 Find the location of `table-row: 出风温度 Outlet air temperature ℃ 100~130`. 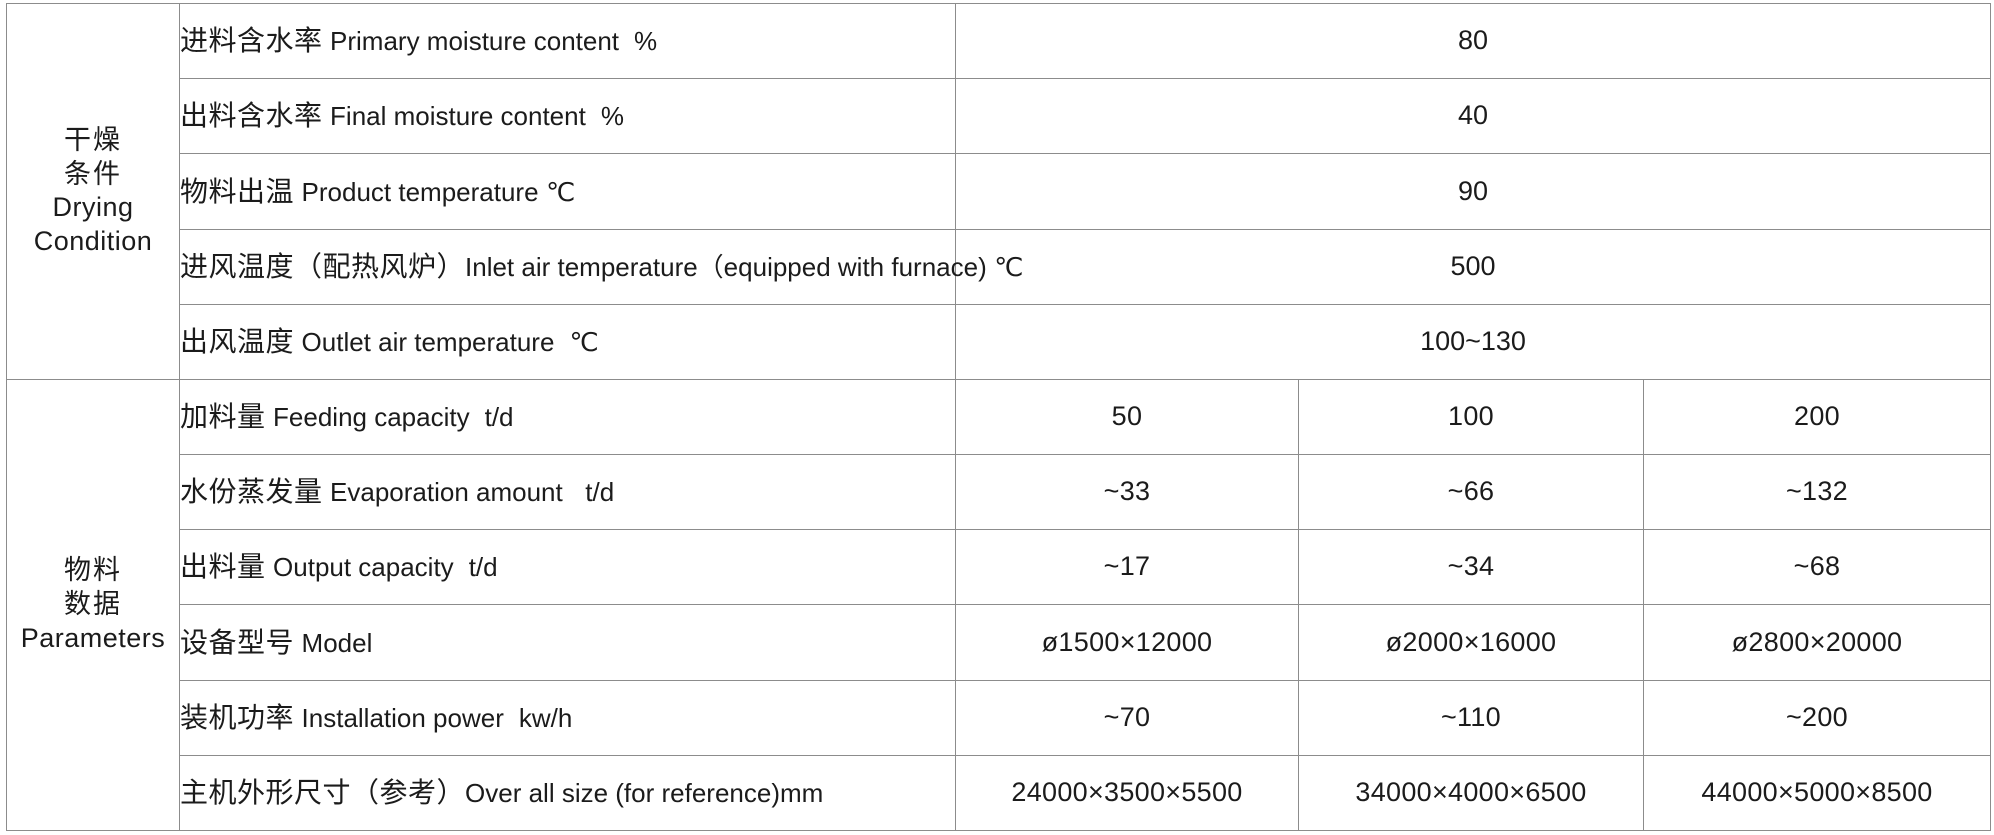

table-row: 出风温度 Outlet air temperature ℃ 100~130 is located at coordinates (999, 341).